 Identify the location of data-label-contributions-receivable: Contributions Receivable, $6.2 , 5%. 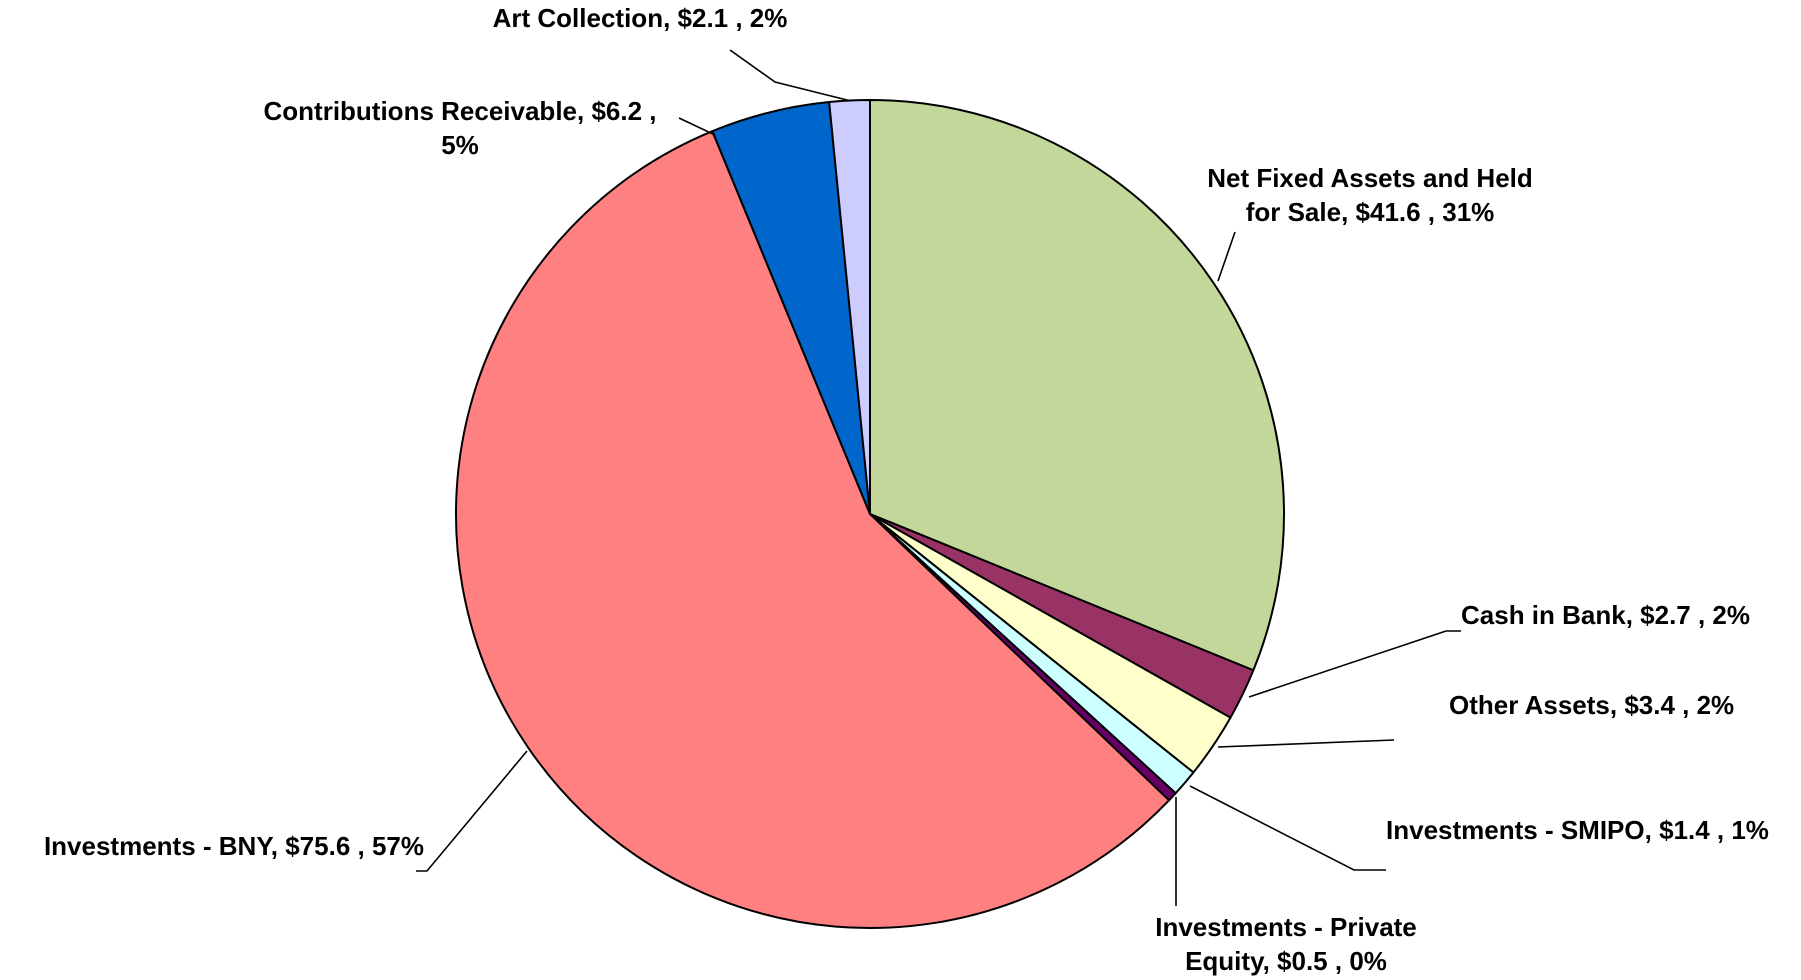
(460, 128).